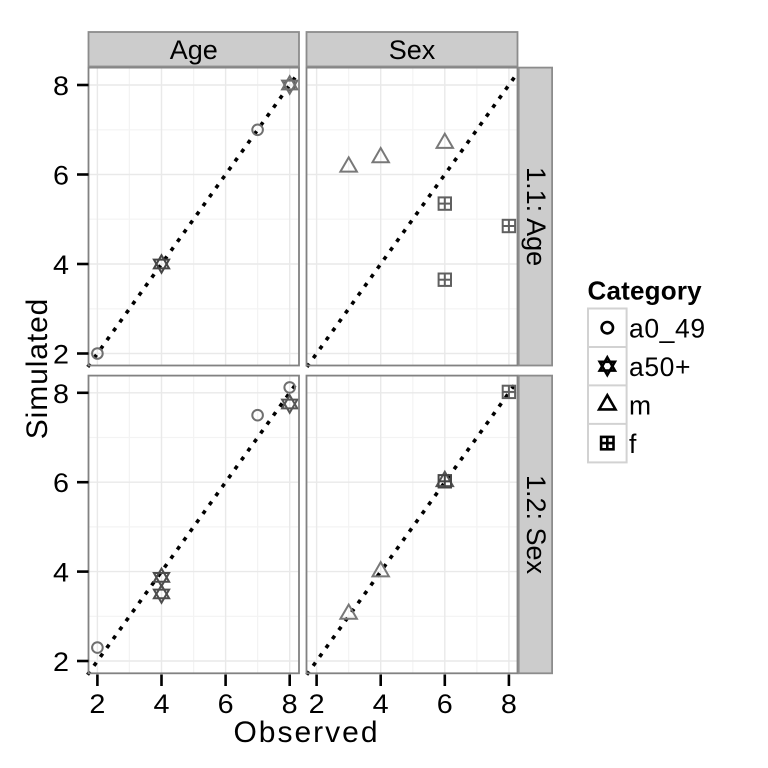 The width and height of the screenshot is (768, 768). I want to click on svg-text: 1.2: Sex, so click(536, 525).